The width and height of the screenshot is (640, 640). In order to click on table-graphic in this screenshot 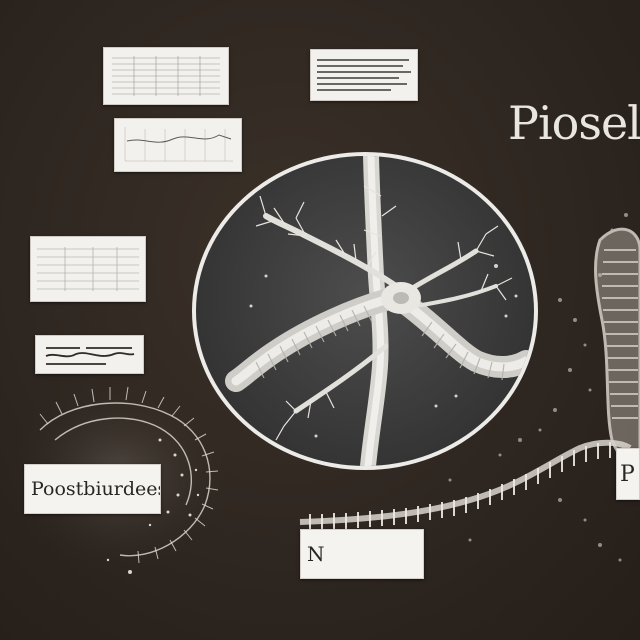, I will do `click(88, 269)`.